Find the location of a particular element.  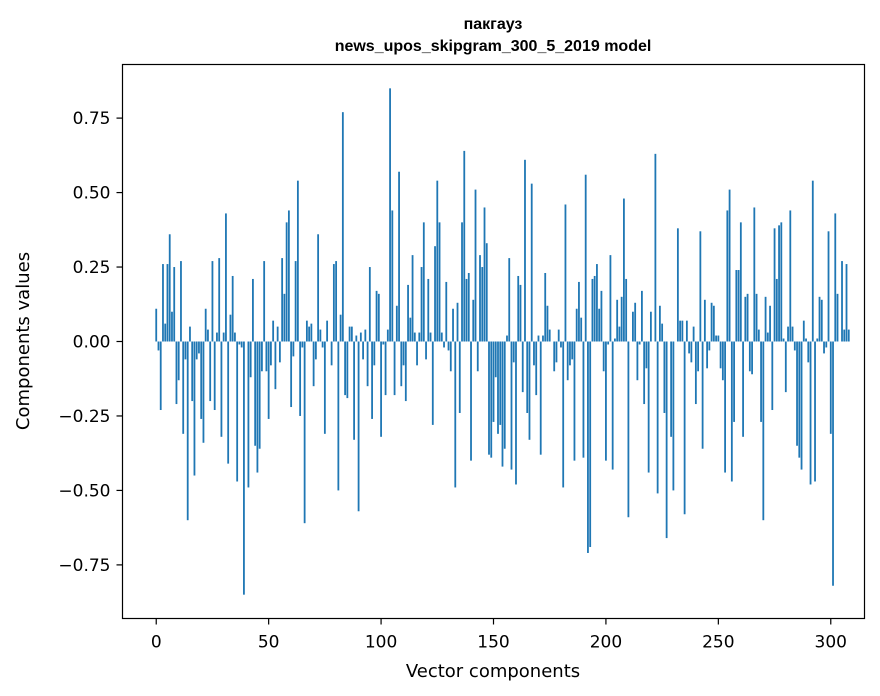

y-tick-label: 0.25 is located at coordinates (92, 268).